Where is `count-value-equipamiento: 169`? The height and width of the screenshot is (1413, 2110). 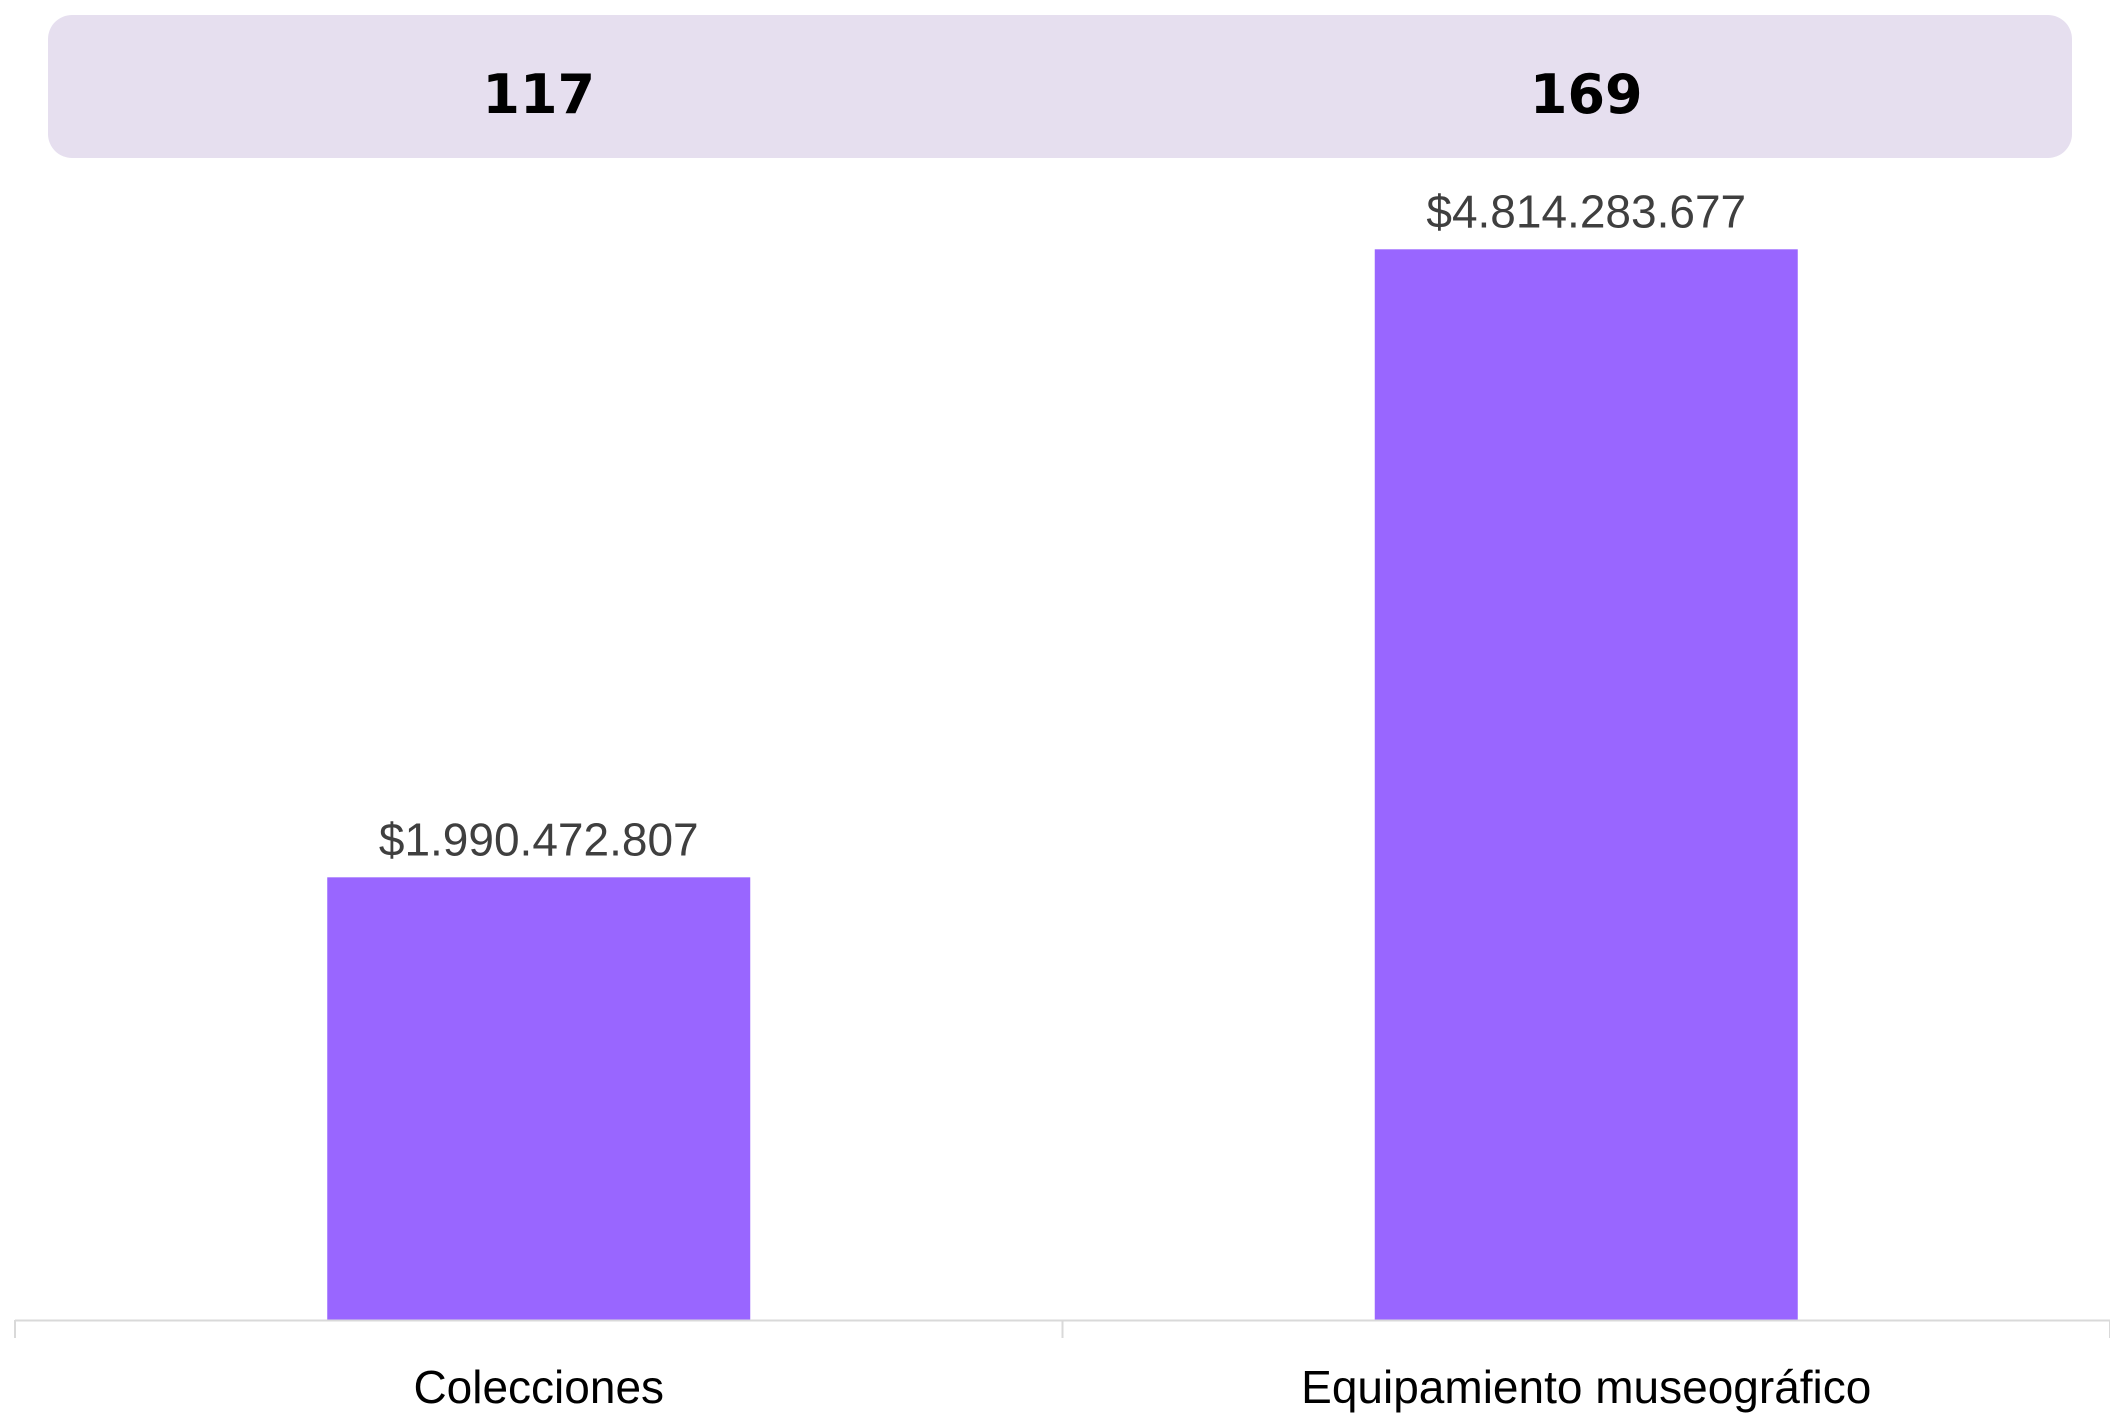
count-value-equipamiento: 169 is located at coordinates (1586, 94).